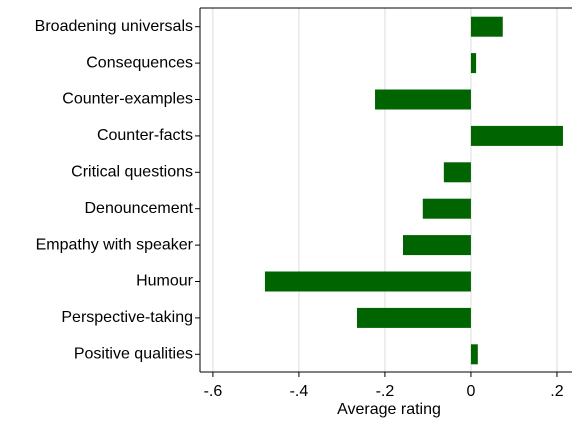 The height and width of the screenshot is (421, 574). What do you see at coordinates (132, 172) in the screenshot?
I see `y-tick-label: Critical questions` at bounding box center [132, 172].